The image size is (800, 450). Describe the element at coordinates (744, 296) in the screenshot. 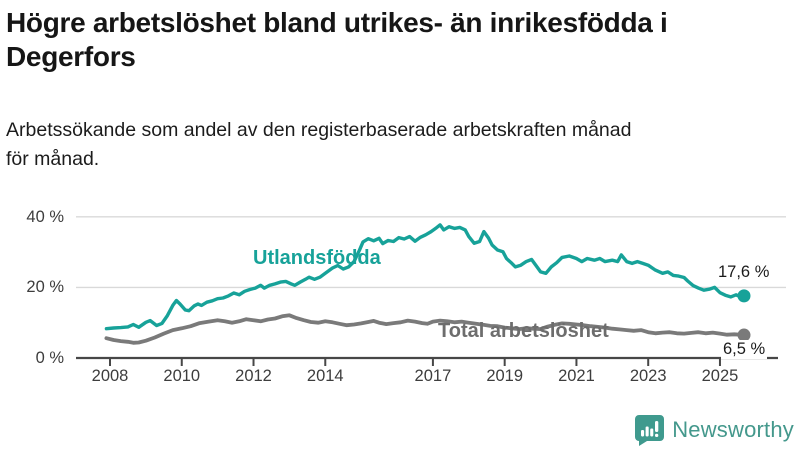

I see `end-dot-utlandsfodda` at that location.